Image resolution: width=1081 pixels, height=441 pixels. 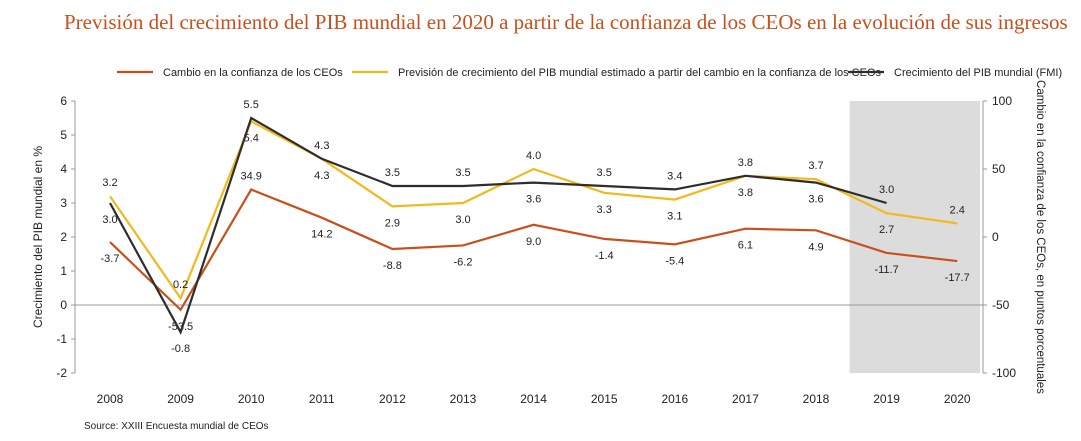 I want to click on data-label: -1.4, so click(x=604, y=256).